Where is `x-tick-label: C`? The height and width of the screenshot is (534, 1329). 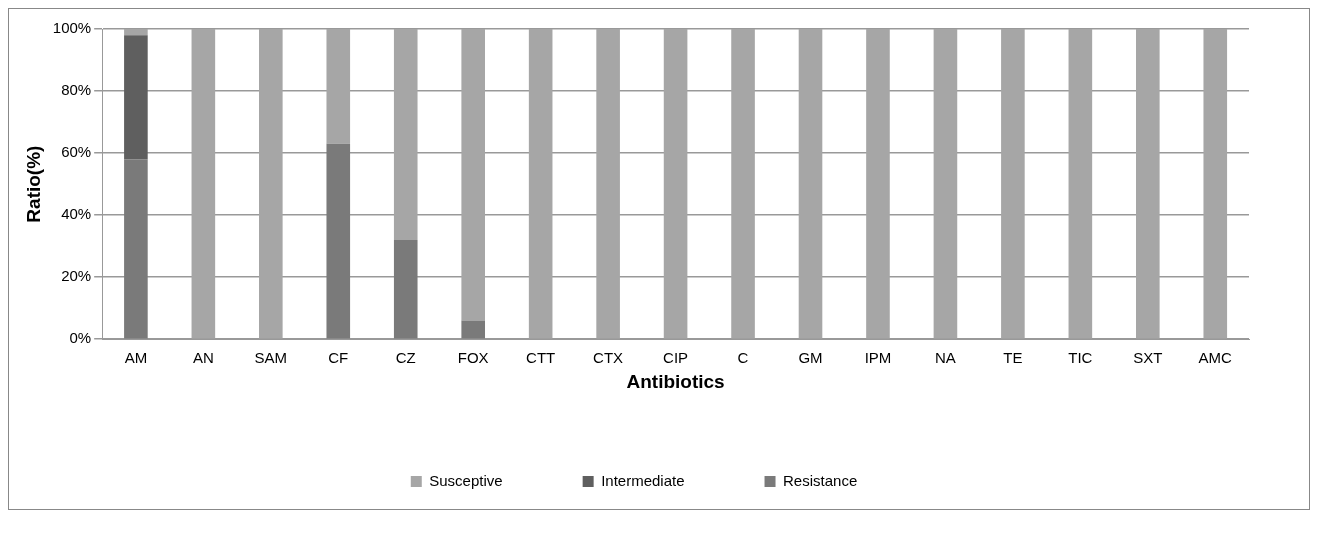 x-tick-label: C is located at coordinates (743, 358).